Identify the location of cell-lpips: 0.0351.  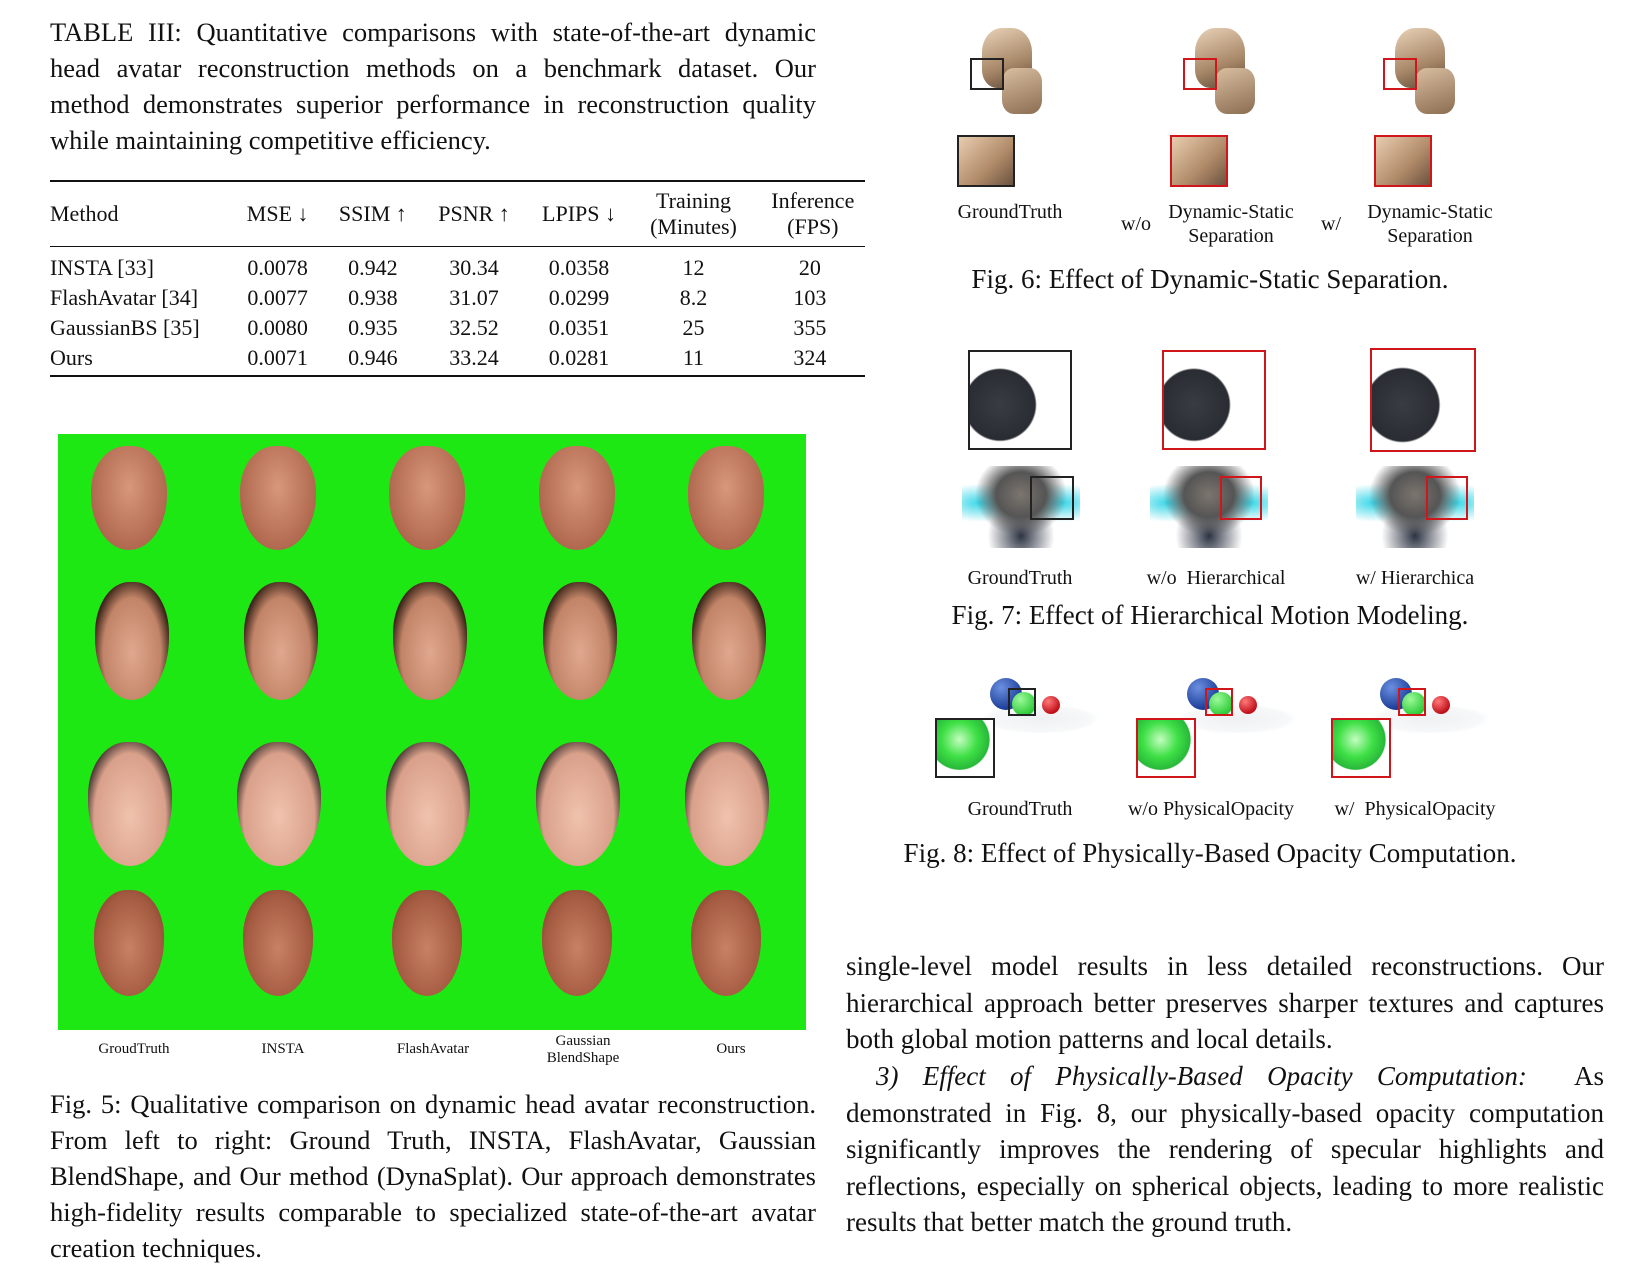
(579, 327).